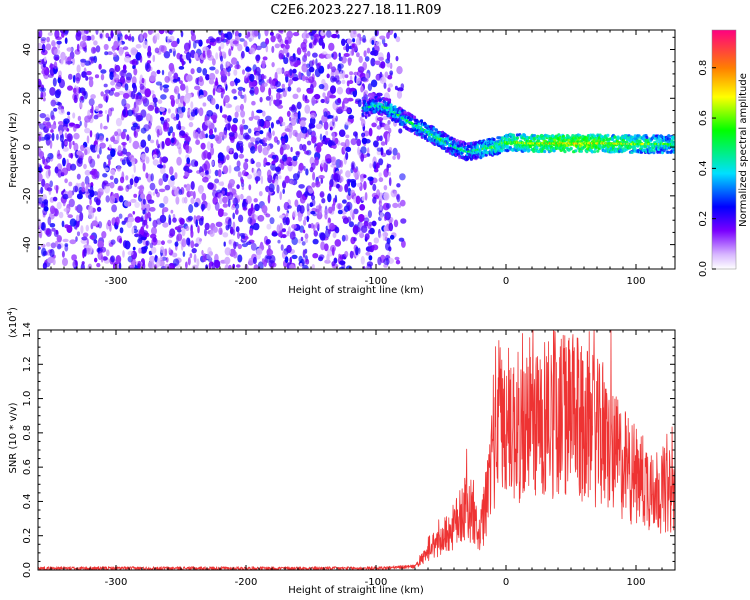  I want to click on spectrogram-y-label: Frequency (Hz), so click(13, 150).